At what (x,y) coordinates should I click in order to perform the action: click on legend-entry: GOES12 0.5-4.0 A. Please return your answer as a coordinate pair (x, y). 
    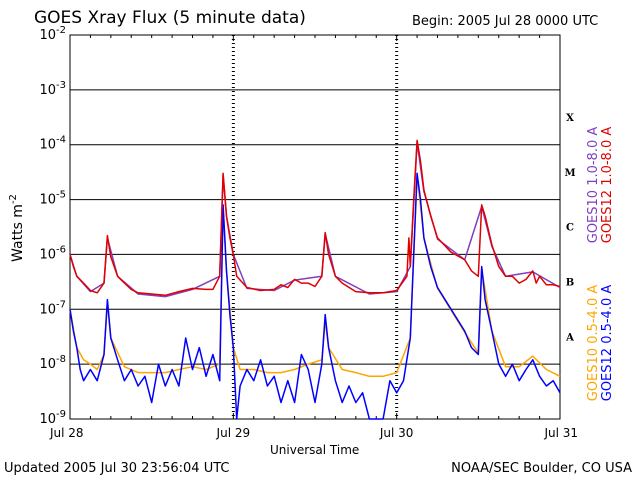
    Looking at the image, I should click on (607, 343).